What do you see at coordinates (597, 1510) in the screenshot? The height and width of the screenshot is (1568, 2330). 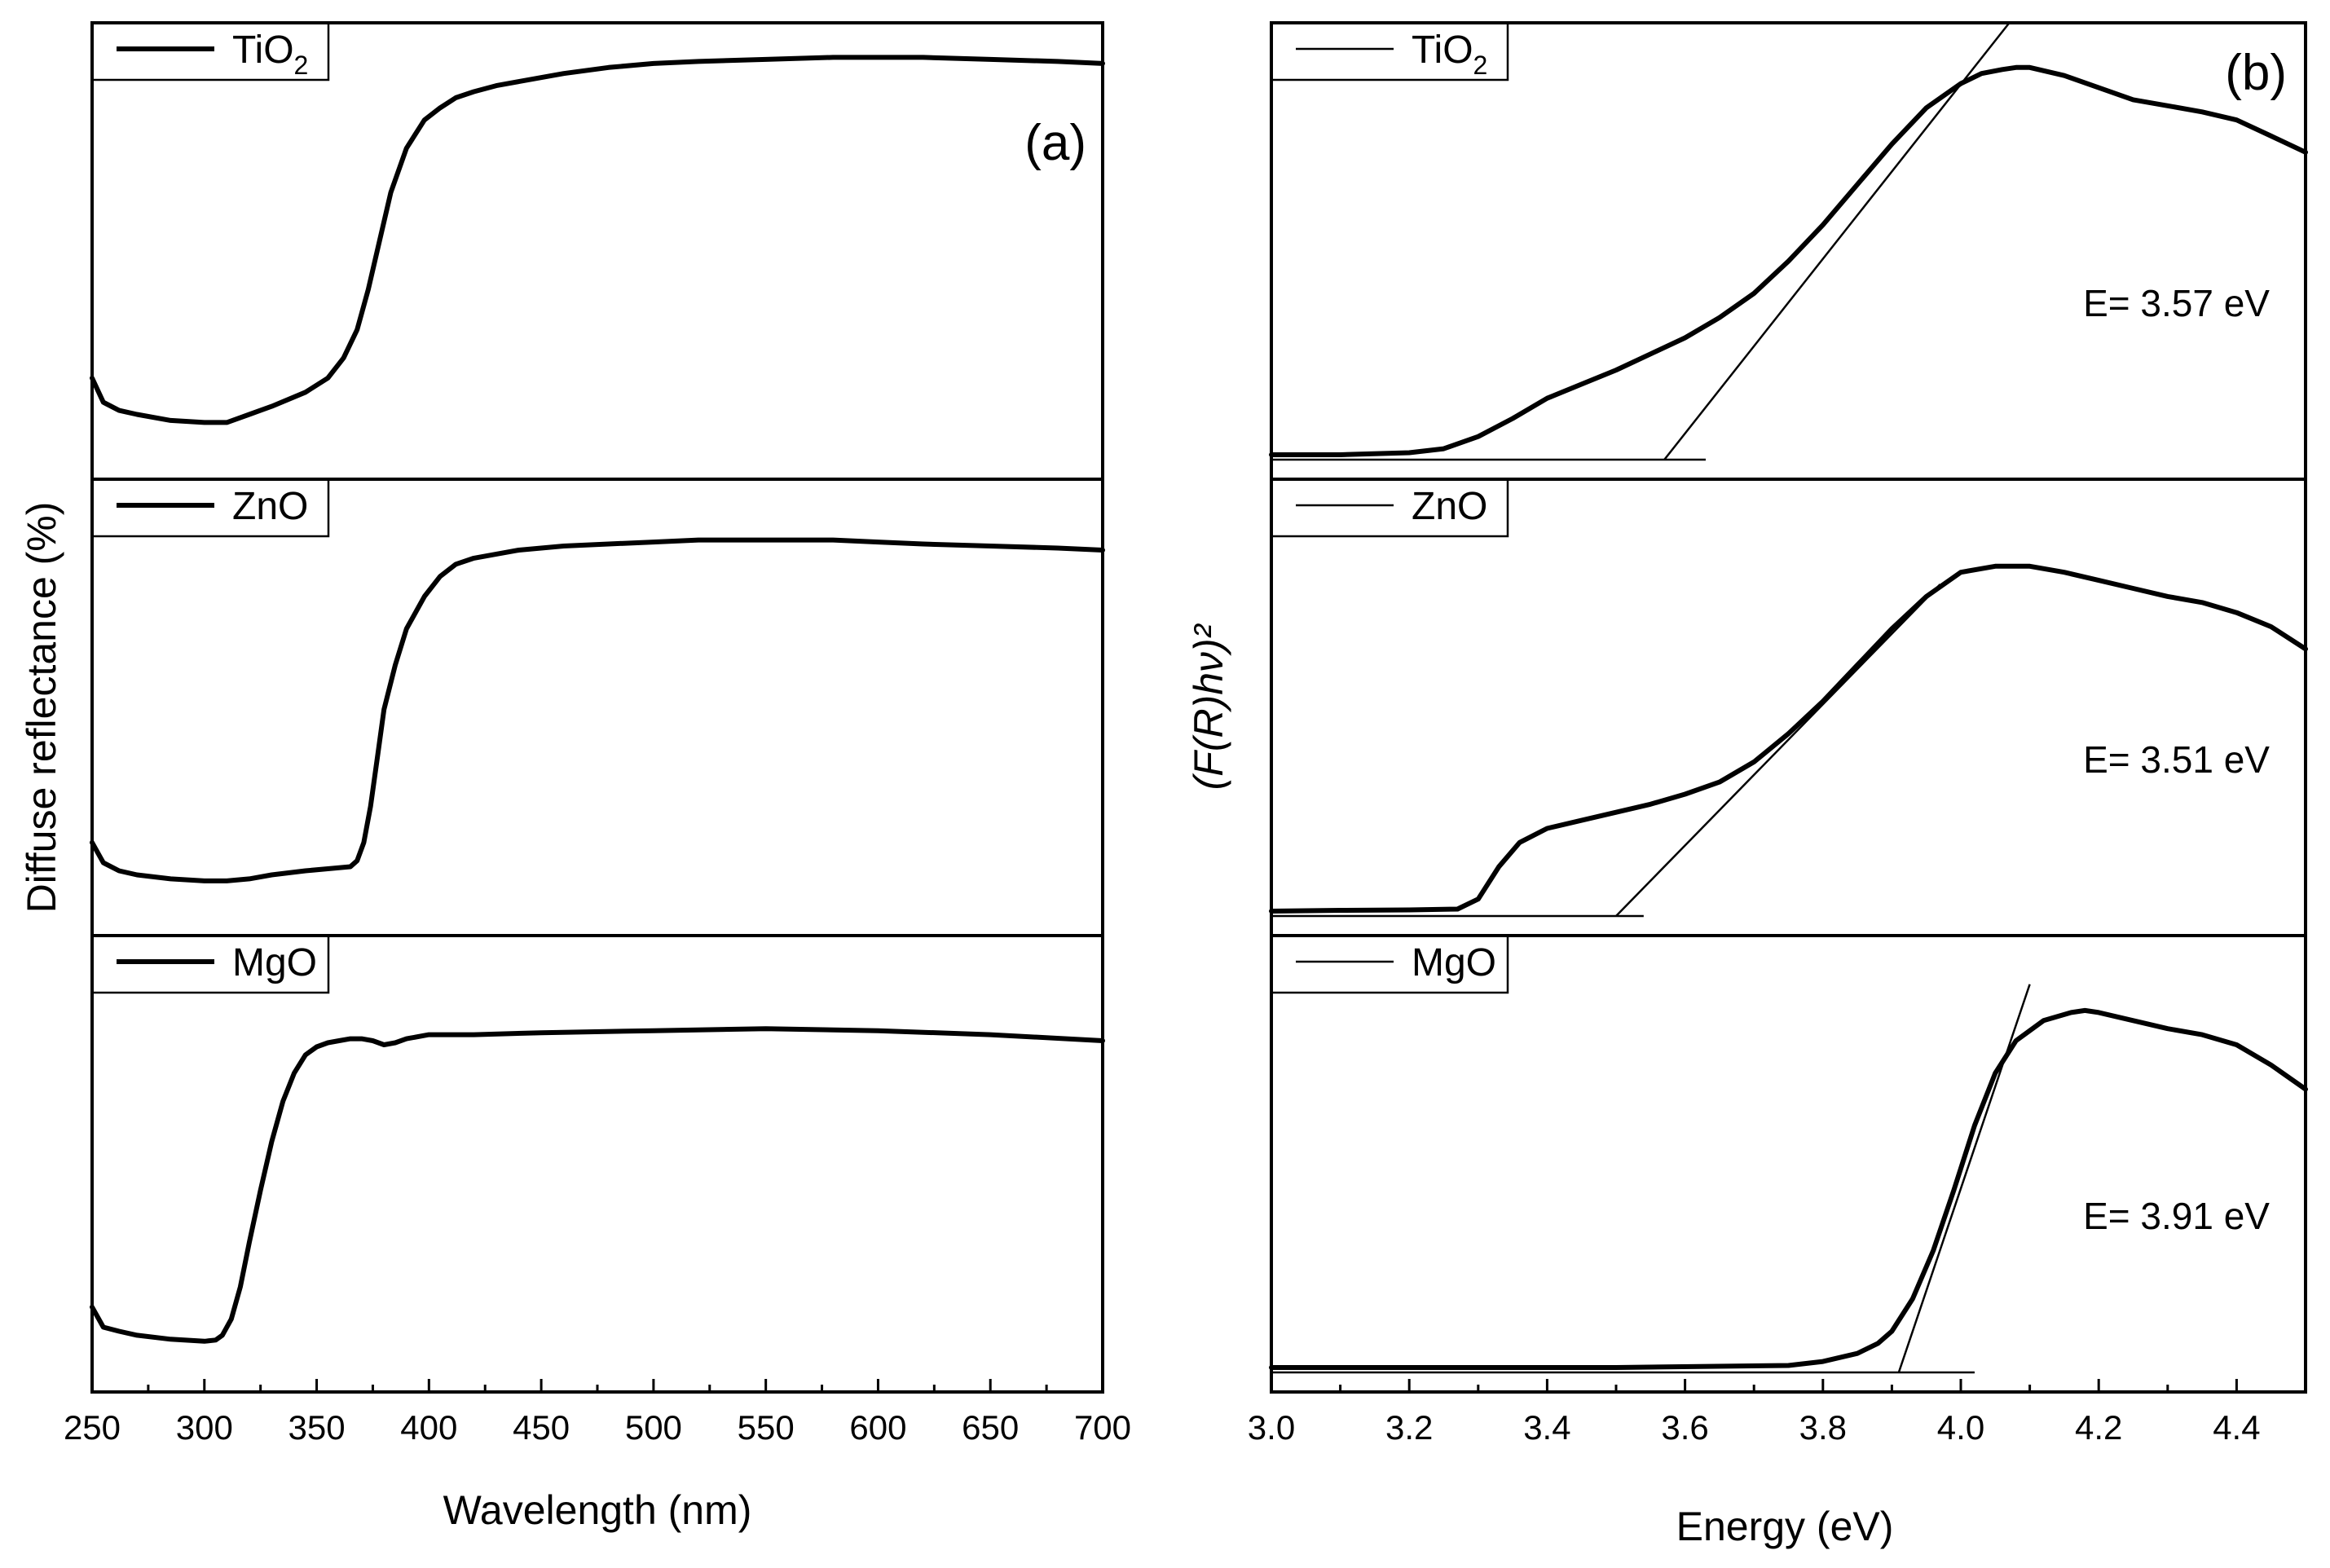 I see `panel-a-xlabel: Wavelength (nm)` at bounding box center [597, 1510].